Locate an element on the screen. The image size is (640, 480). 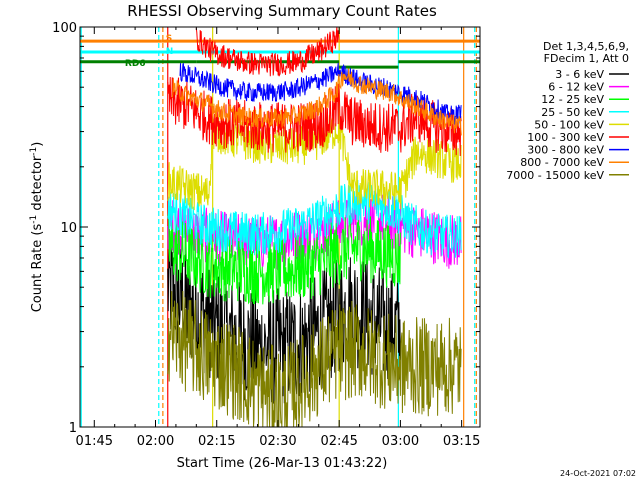
x-tick-label: 03:00 is located at coordinates (400, 441).